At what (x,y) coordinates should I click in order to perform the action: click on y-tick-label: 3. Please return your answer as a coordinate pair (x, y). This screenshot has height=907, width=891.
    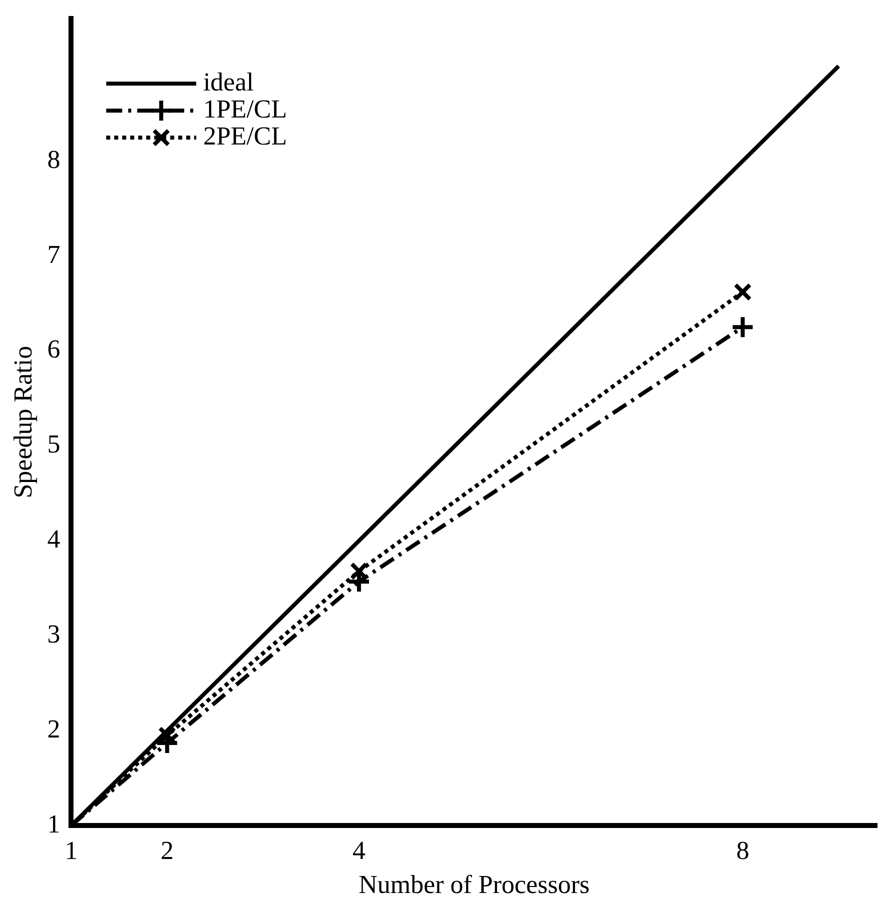
    Looking at the image, I should click on (53, 634).